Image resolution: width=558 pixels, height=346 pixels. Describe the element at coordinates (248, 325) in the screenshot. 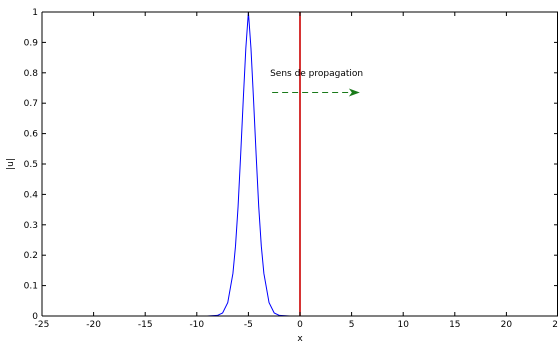

I see `x-tick-label: -5` at that location.